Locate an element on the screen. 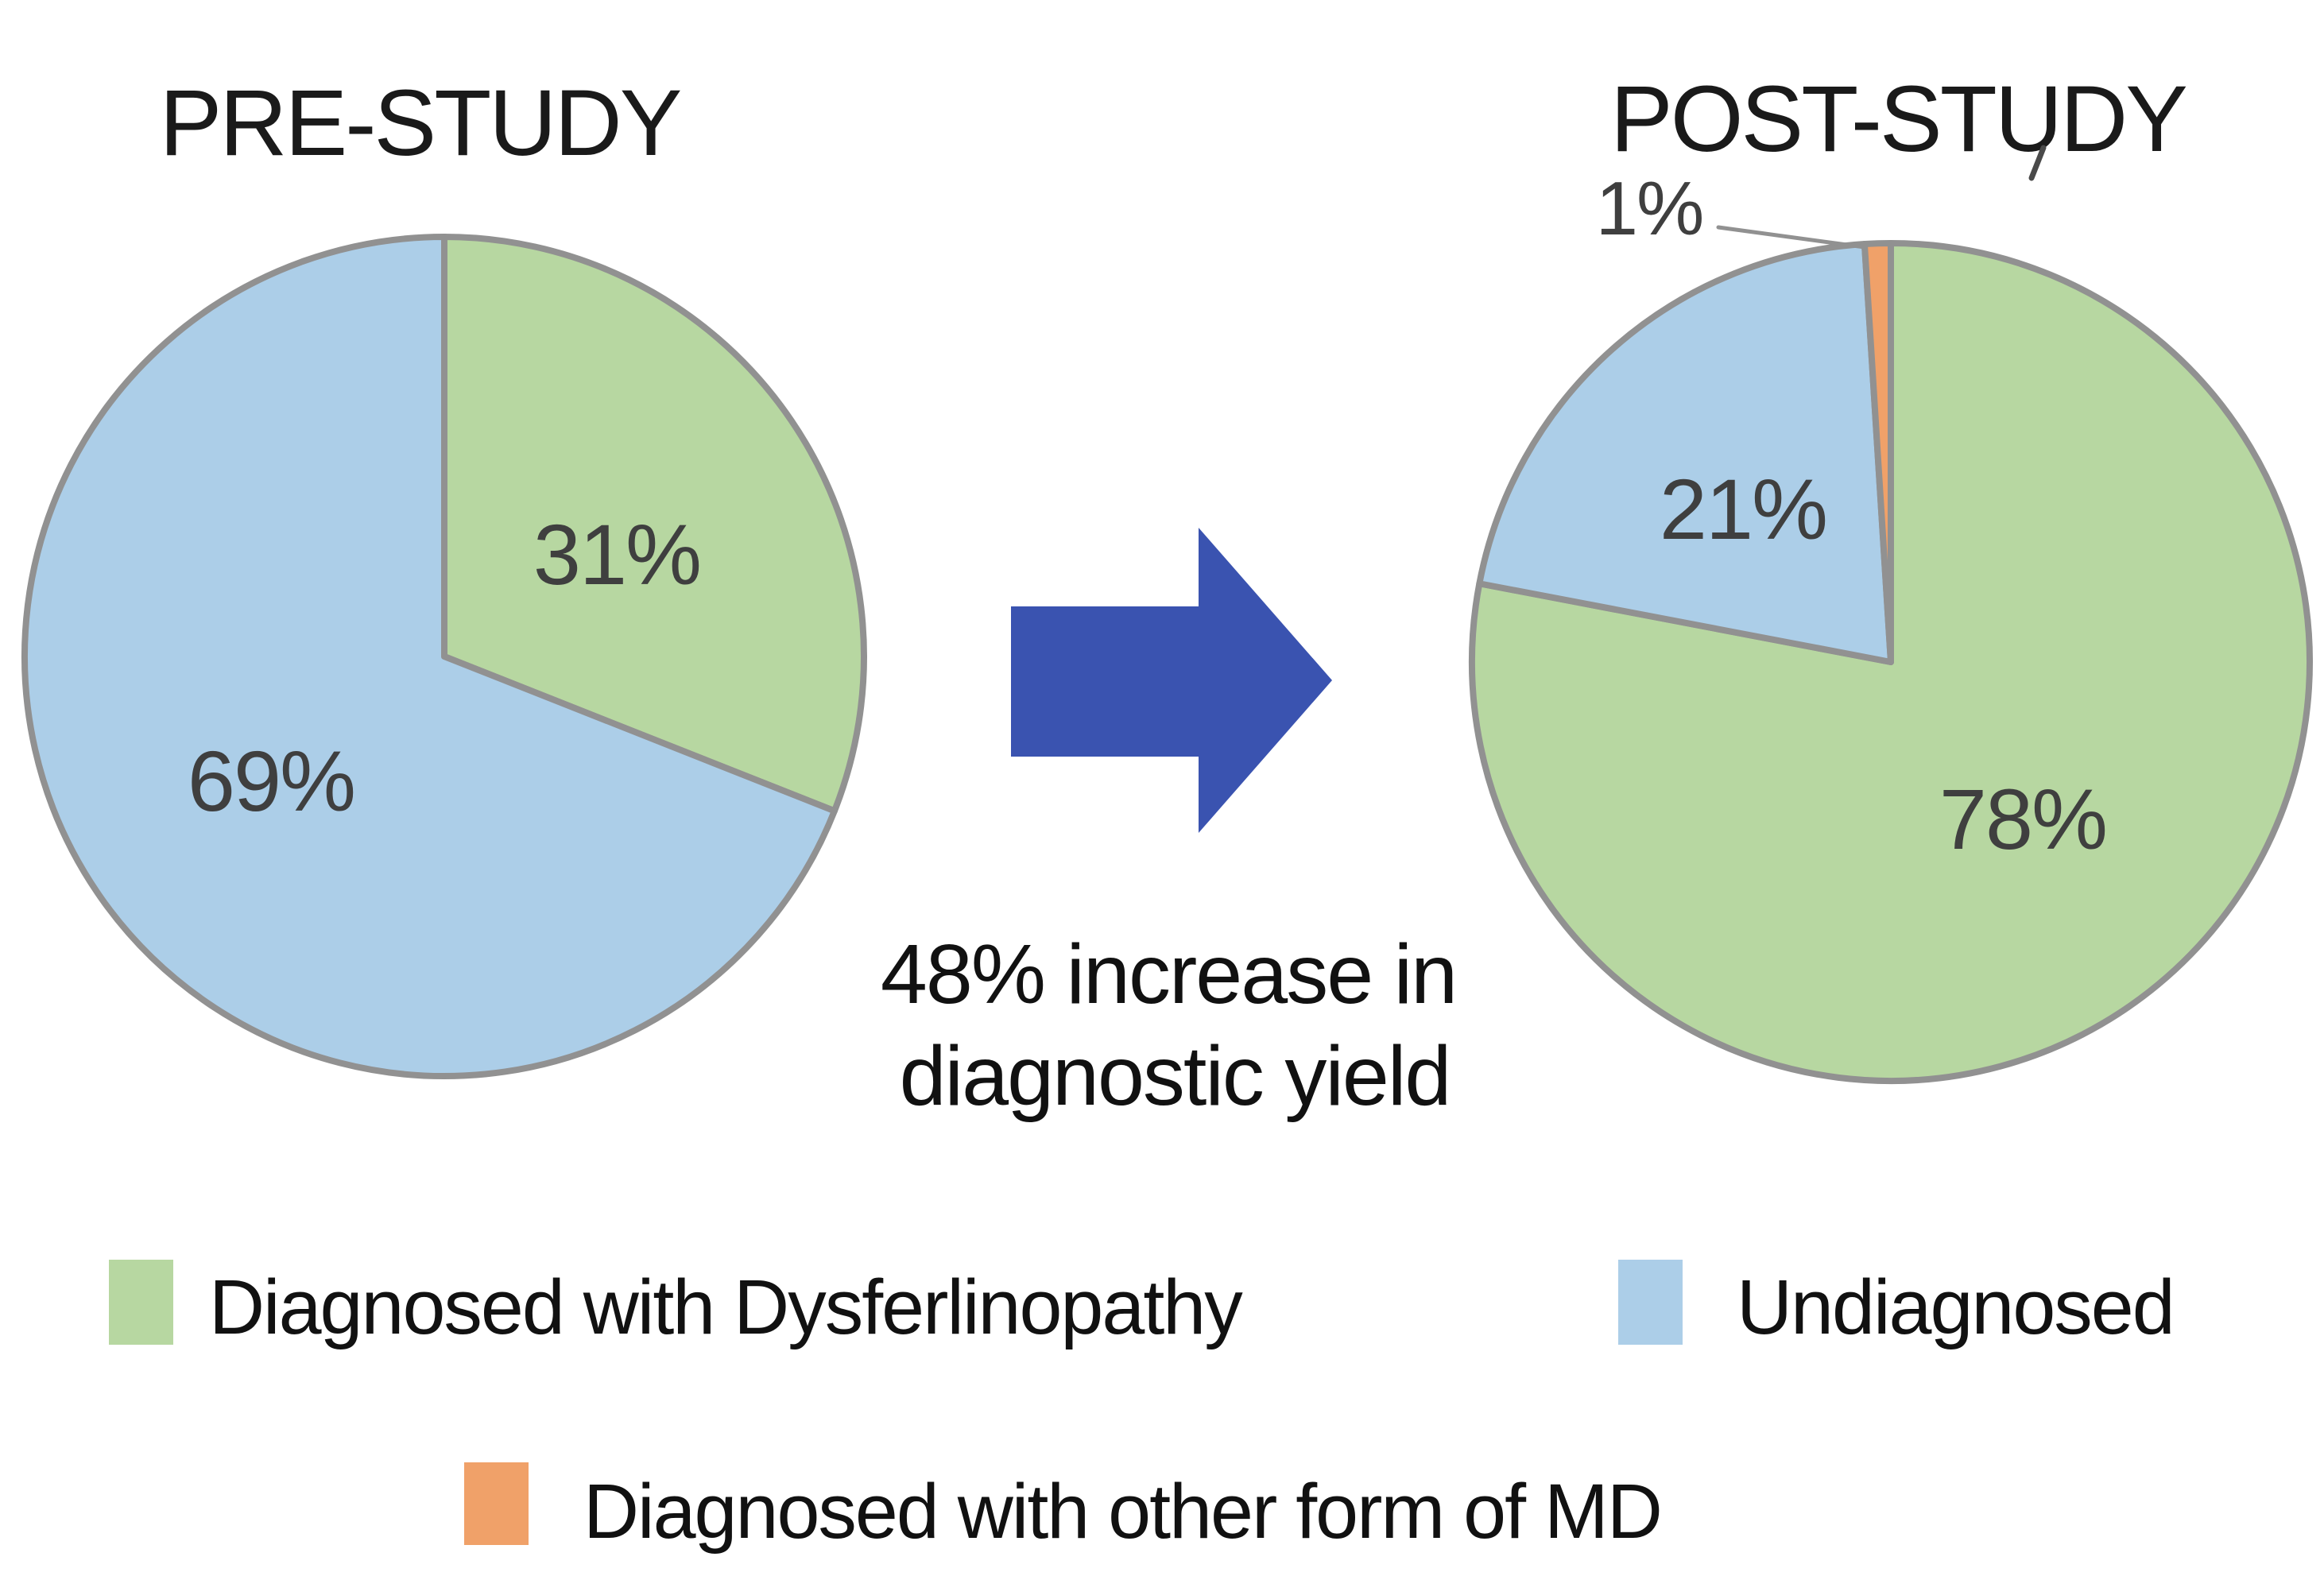 The image size is (2324, 1576). pie-slice-orange is located at coordinates (1877, 452).